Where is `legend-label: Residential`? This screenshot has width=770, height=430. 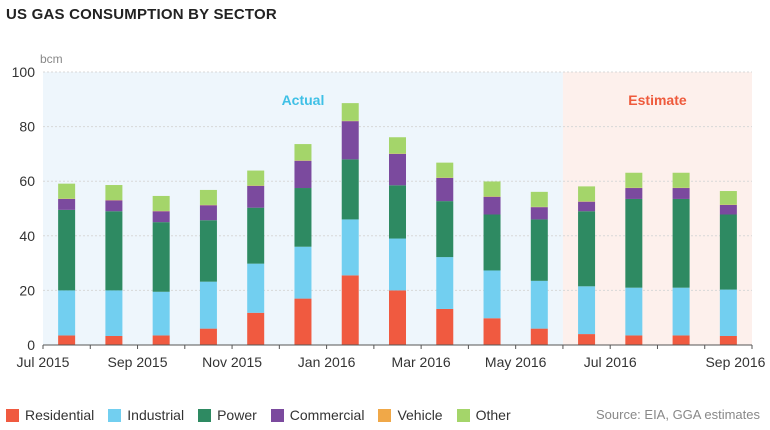 legend-label: Residential is located at coordinates (60, 415).